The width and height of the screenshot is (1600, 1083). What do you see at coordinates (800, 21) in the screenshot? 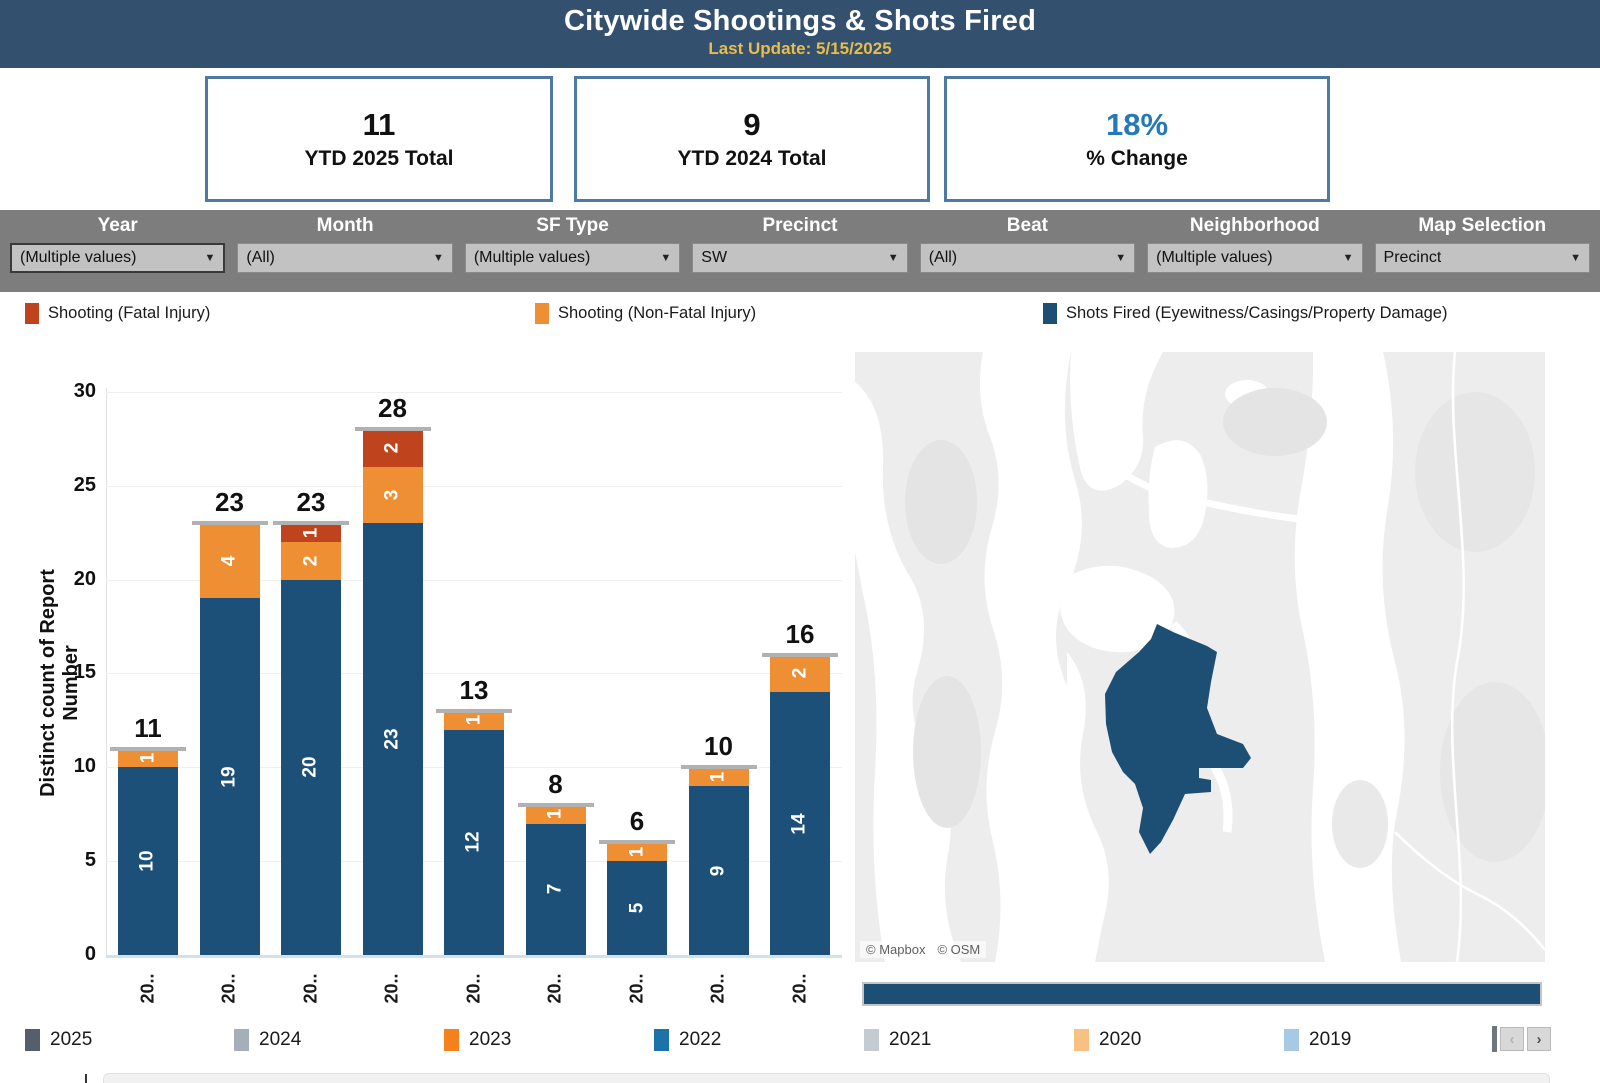
I see `page-title: Citywide Shootings & Shots Fired` at bounding box center [800, 21].